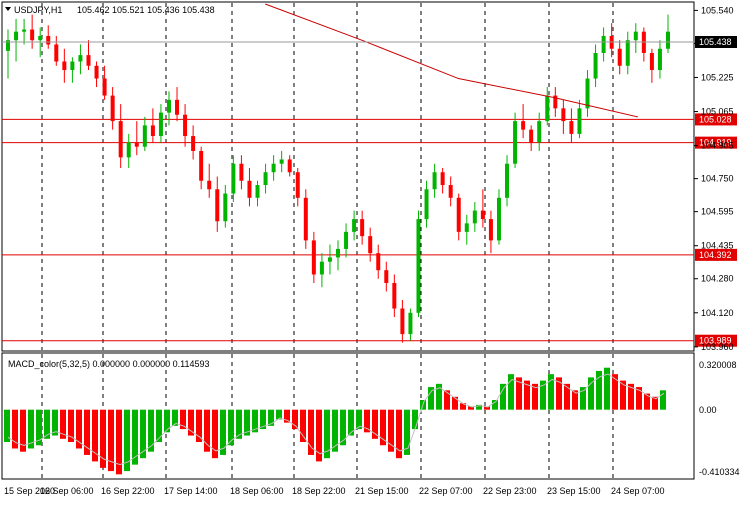  I want to click on price-tick-label: 105.065, so click(717, 112).